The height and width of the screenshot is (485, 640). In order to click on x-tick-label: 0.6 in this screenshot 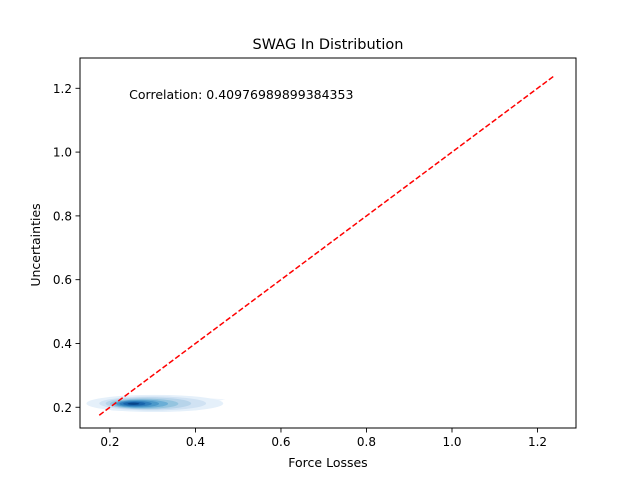, I will do `click(280, 442)`.